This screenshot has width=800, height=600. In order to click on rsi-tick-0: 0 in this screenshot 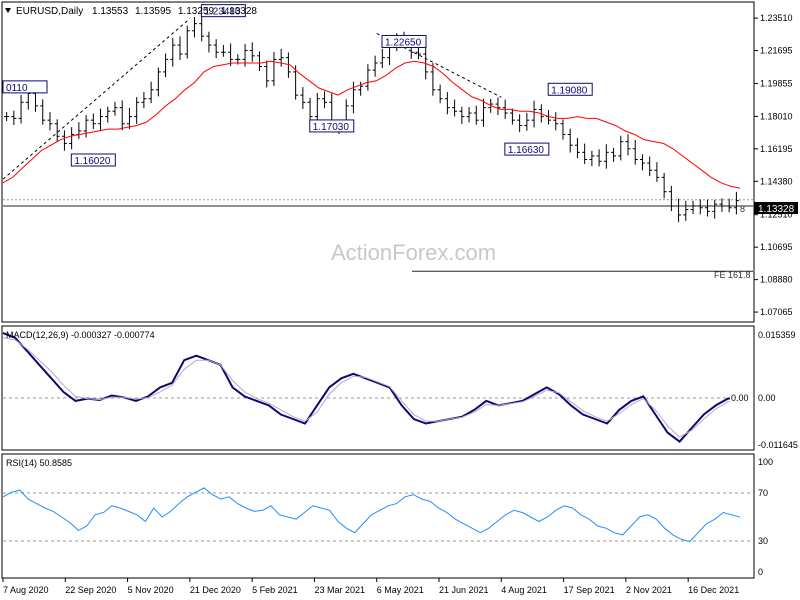, I will do `click(760, 572)`.